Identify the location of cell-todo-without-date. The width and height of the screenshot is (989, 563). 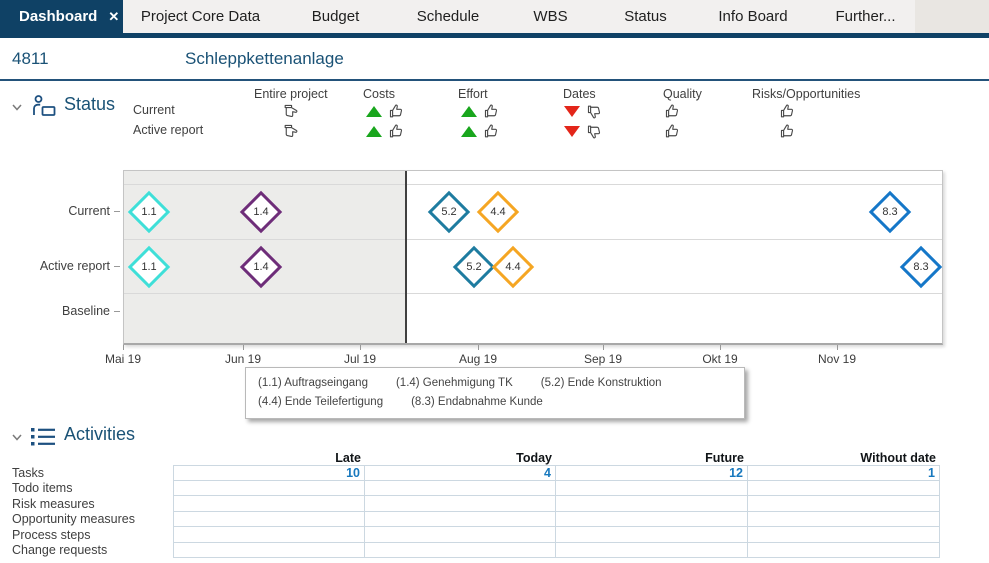
(844, 488).